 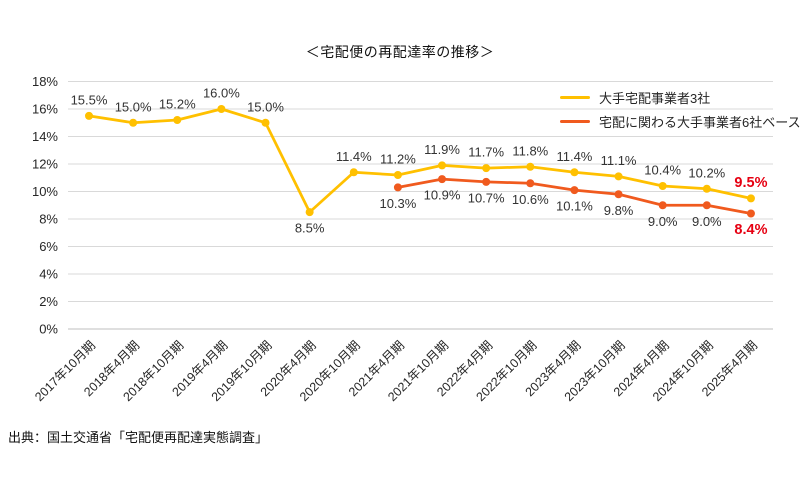 I want to click on chart-legend: 大手宅配事業者3社 宅配に関わる大手事業者6社ベース, so click(x=680, y=109).